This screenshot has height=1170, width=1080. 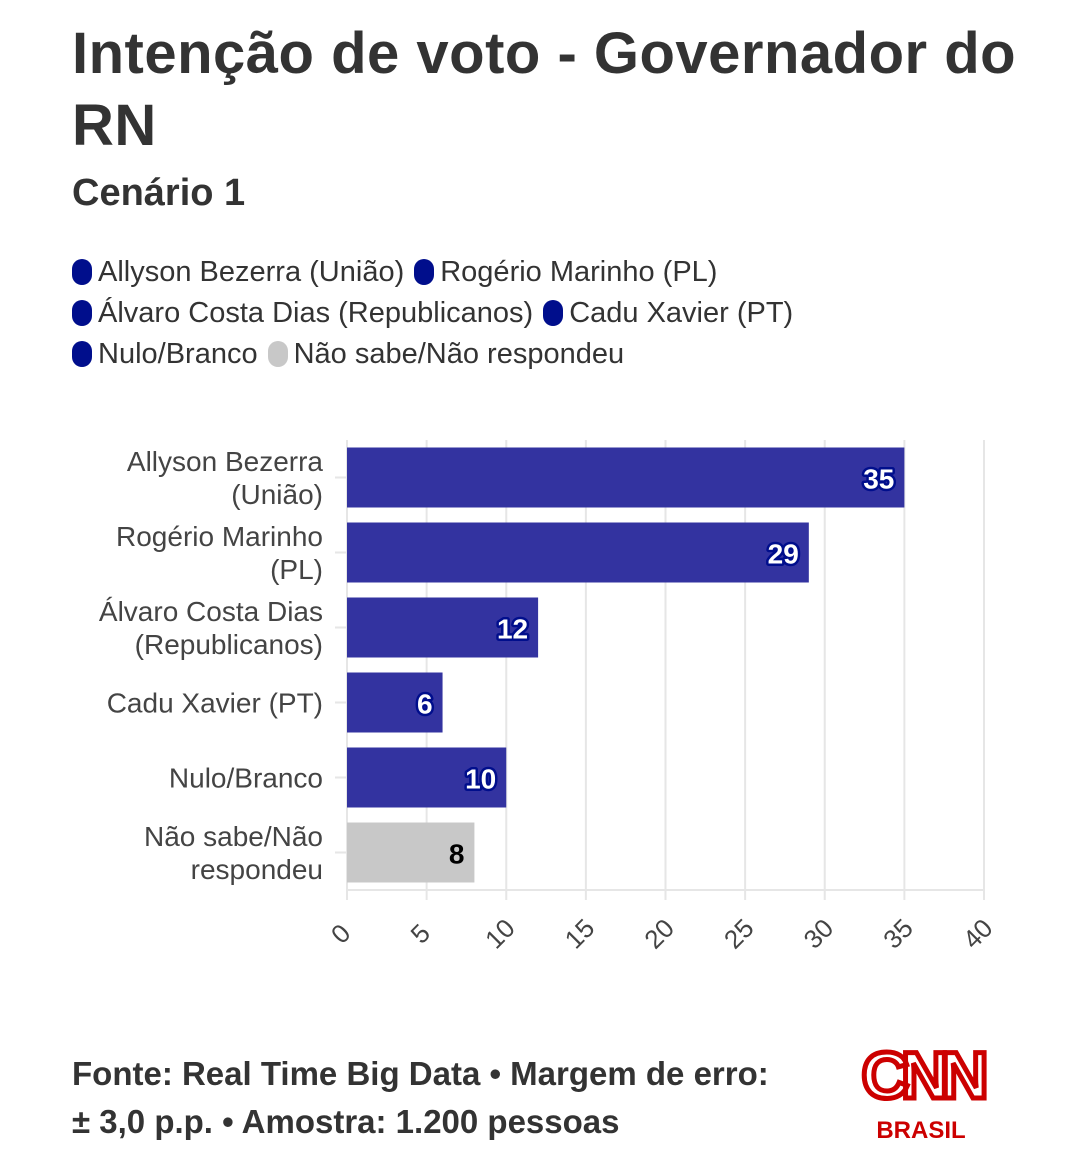 What do you see at coordinates (681, 313) in the screenshot?
I see `legend-label: Cadu Xavier (PT)` at bounding box center [681, 313].